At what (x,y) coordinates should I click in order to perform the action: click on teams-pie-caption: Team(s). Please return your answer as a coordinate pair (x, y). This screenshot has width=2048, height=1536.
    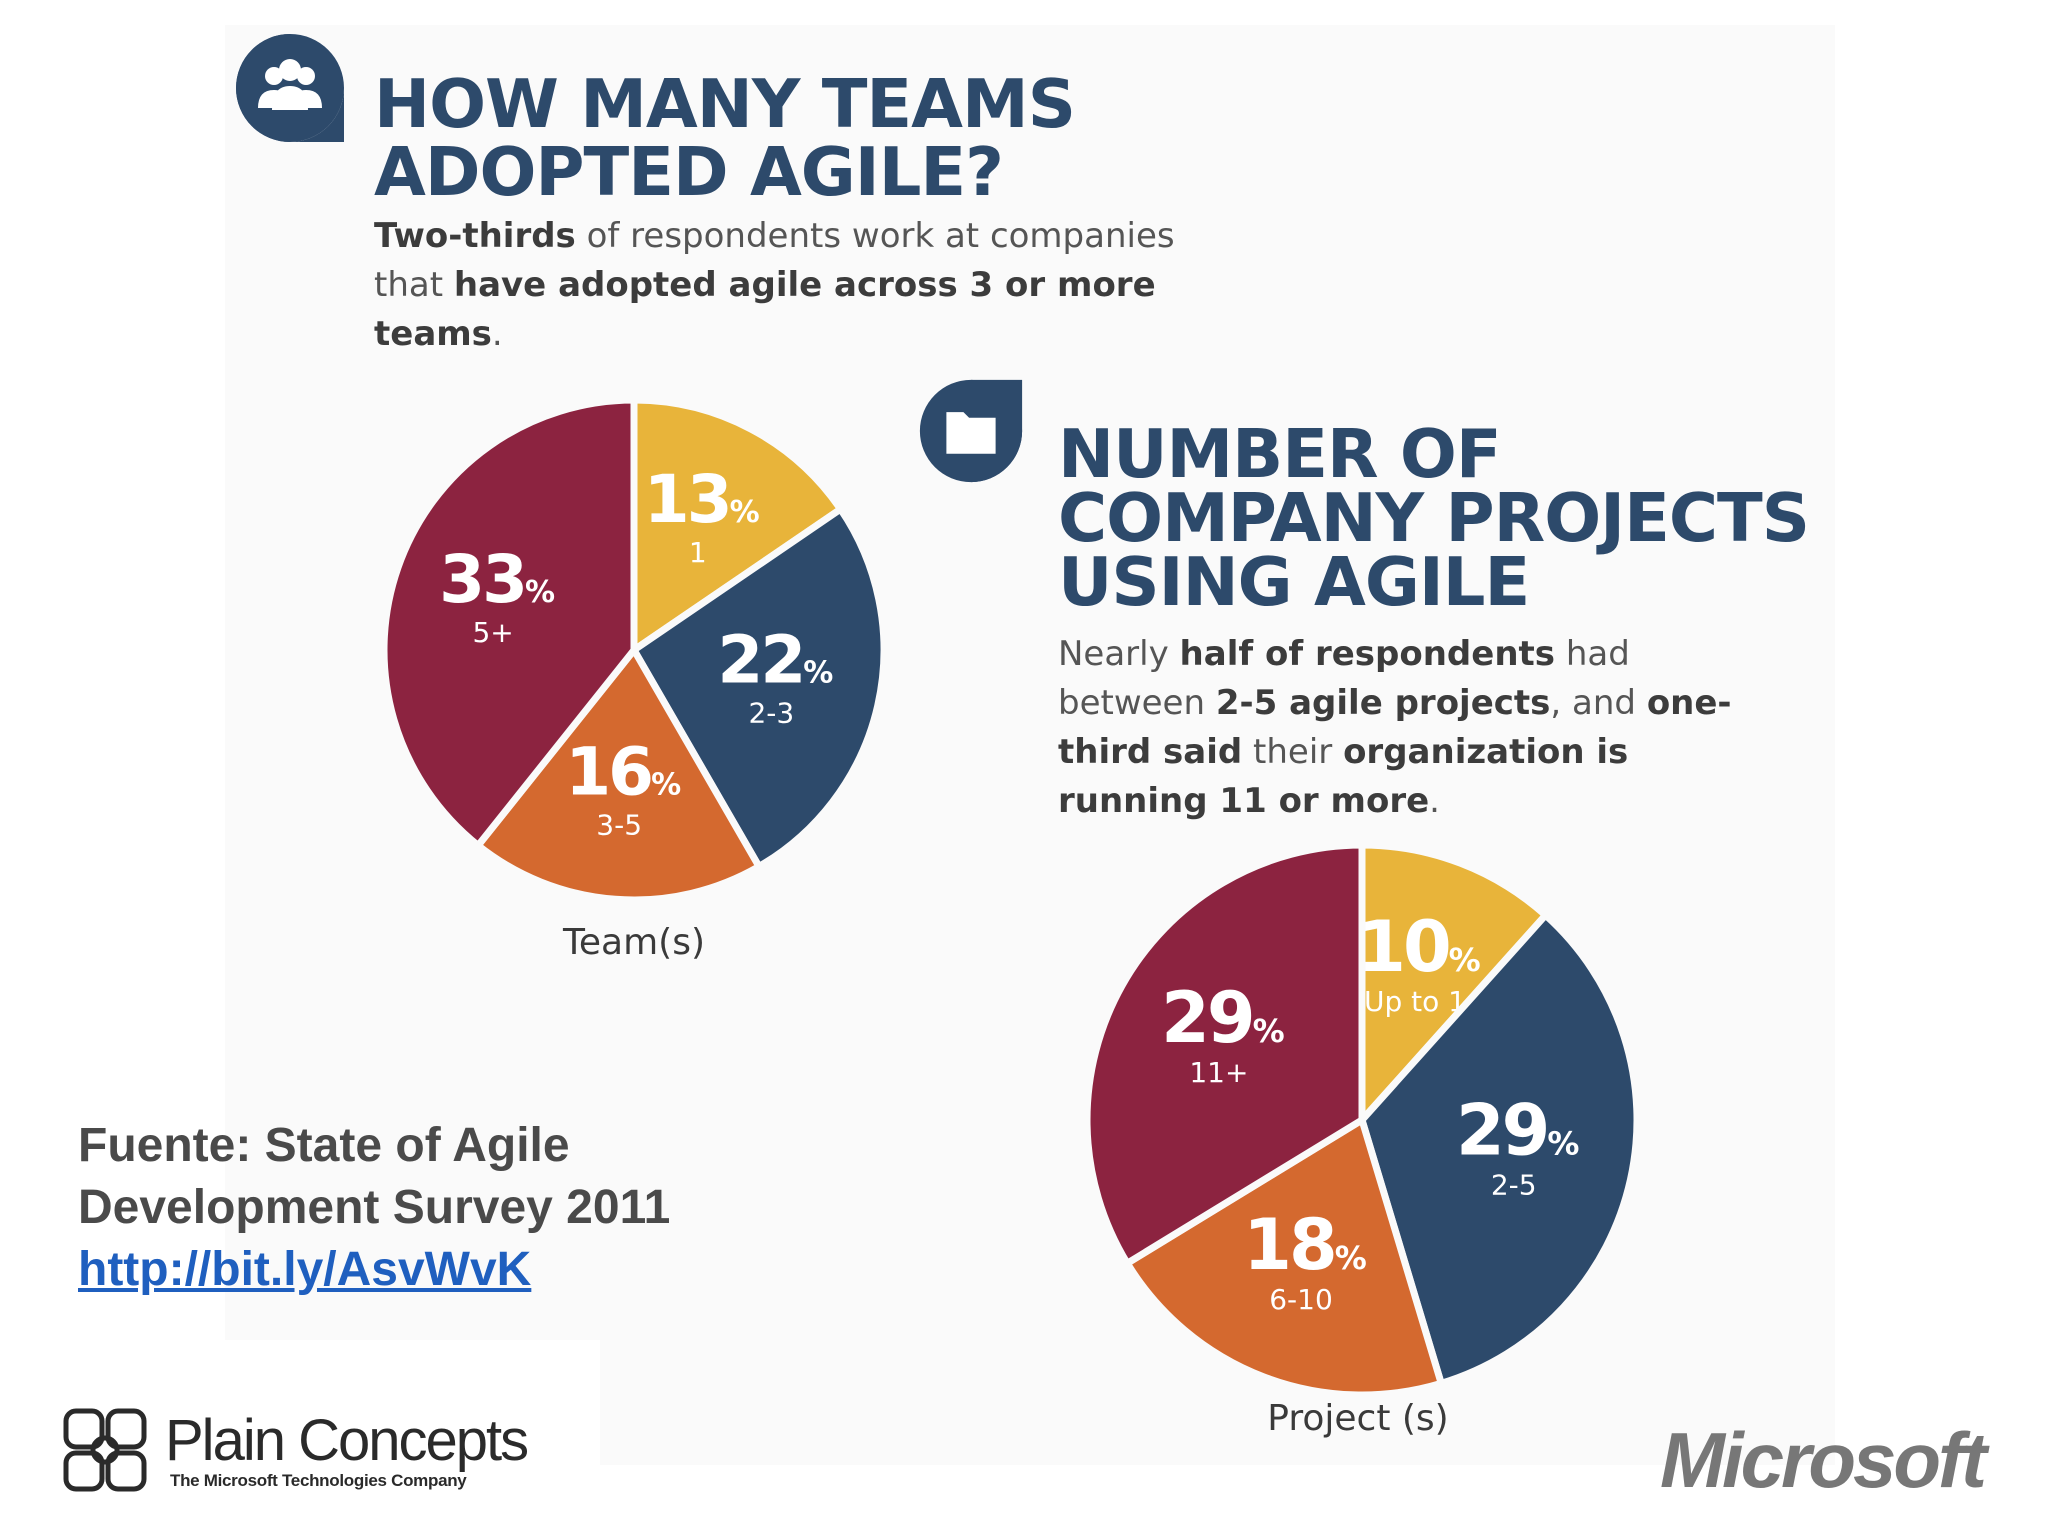
    Looking at the image, I should click on (634, 942).